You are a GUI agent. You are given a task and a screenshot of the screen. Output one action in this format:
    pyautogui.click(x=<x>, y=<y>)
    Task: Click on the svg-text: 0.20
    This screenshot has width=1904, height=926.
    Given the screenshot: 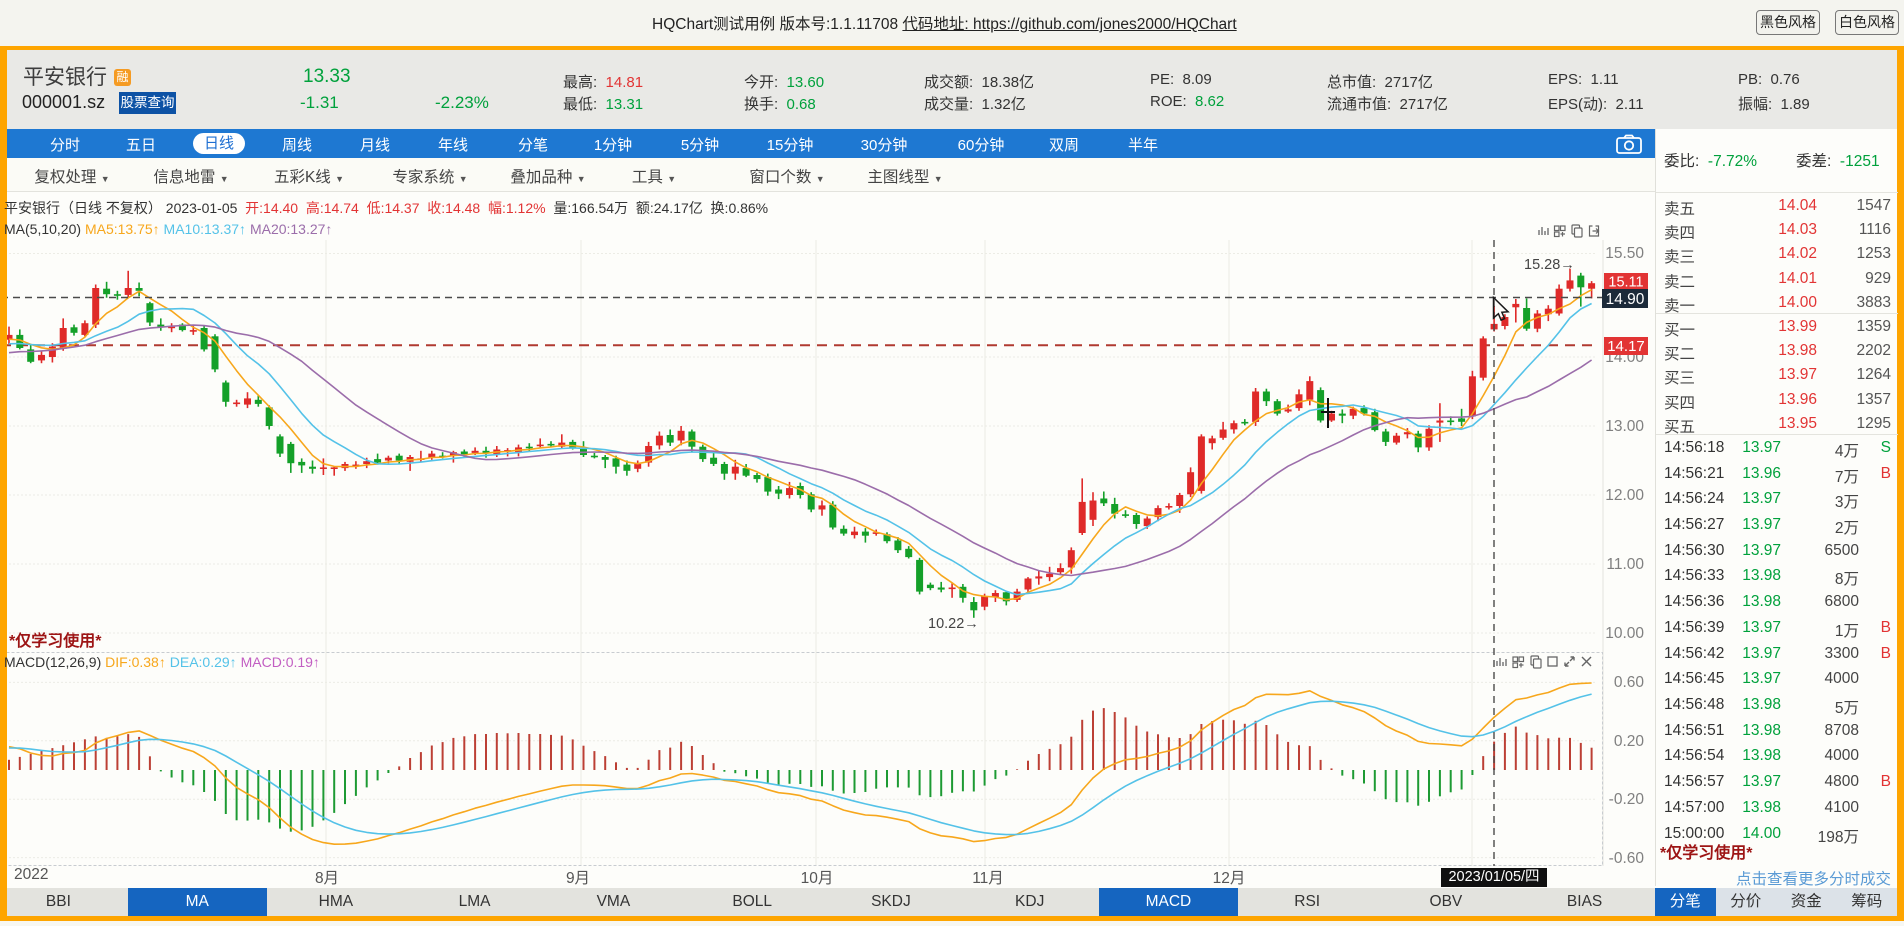 What is the action you would take?
    pyautogui.click(x=1629, y=741)
    